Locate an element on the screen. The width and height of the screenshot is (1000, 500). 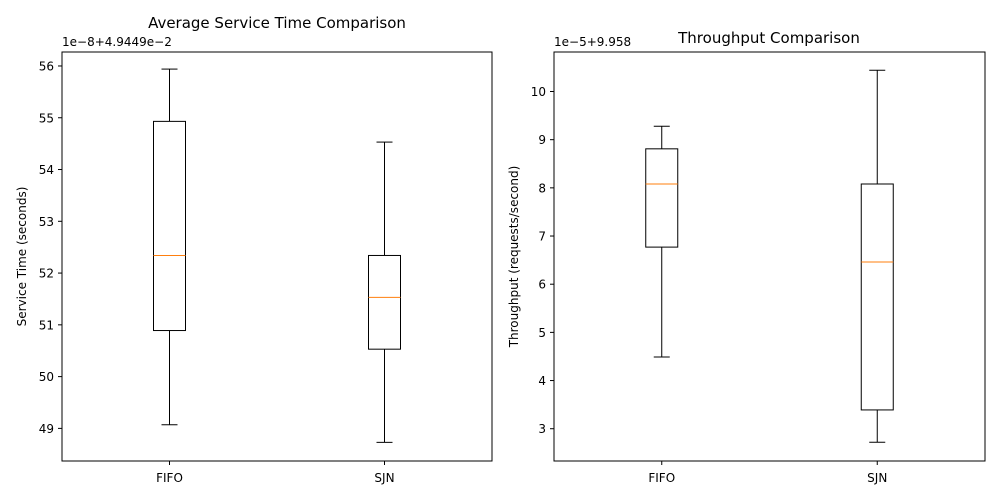
chart-title: Throughput Comparison is located at coordinates (768, 38).